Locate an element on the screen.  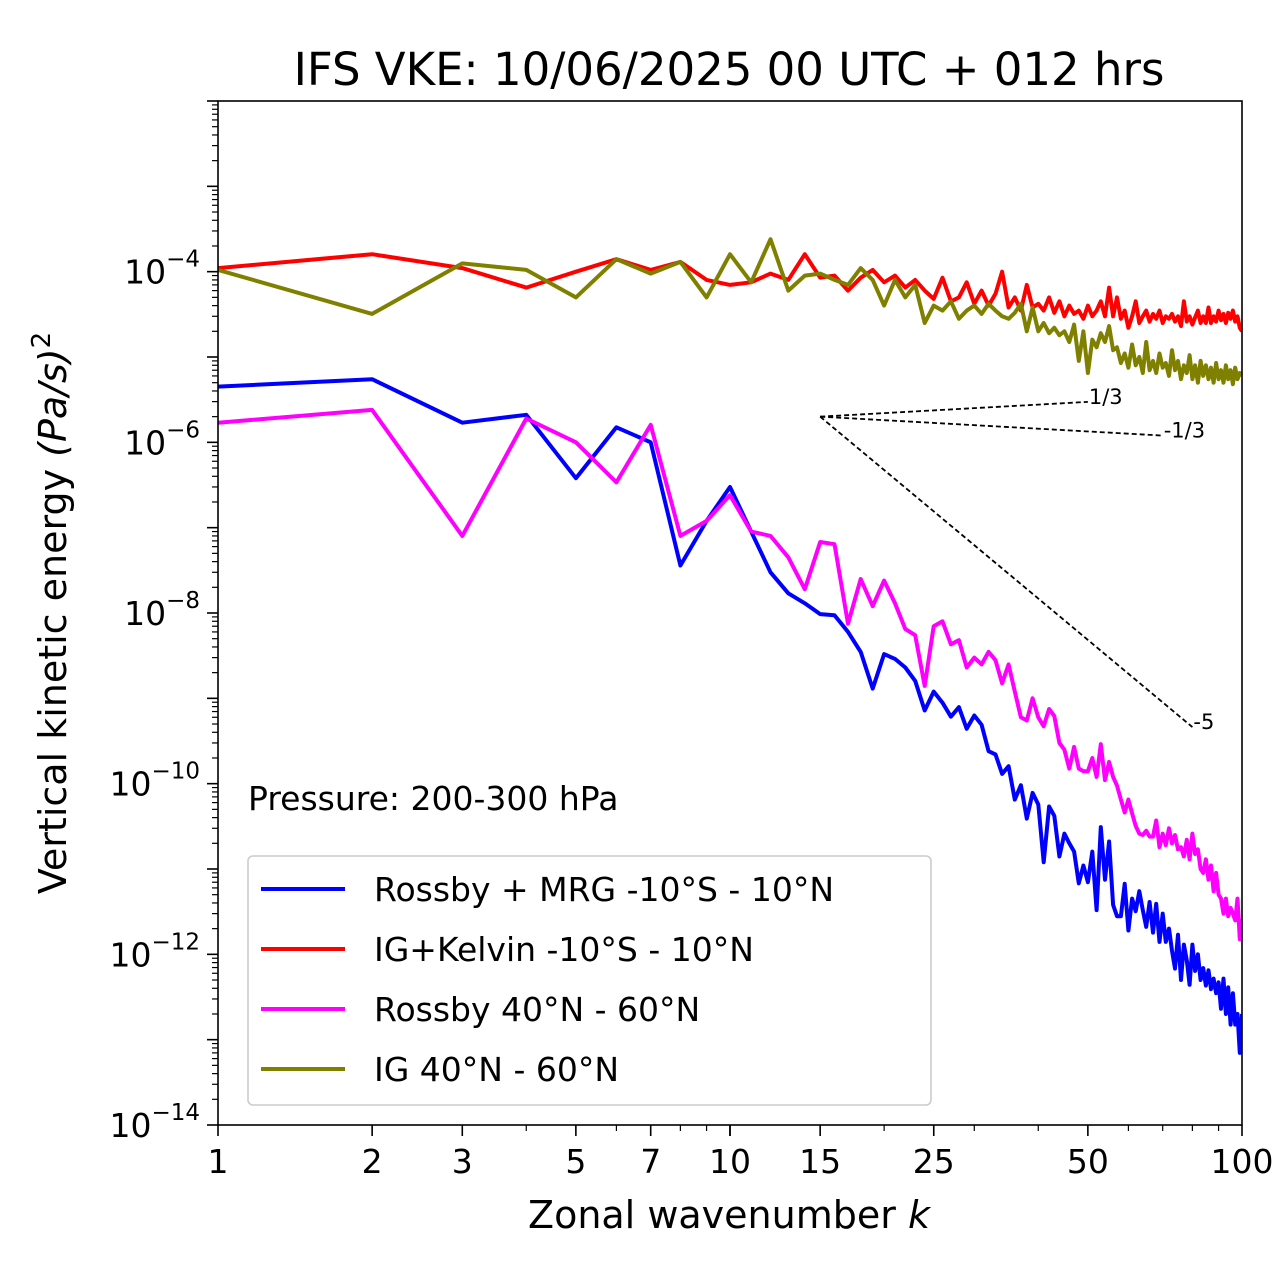
chart-title: IFS VKE: 10/06/2025 00 UTC + 012 hrs is located at coordinates (729, 69).